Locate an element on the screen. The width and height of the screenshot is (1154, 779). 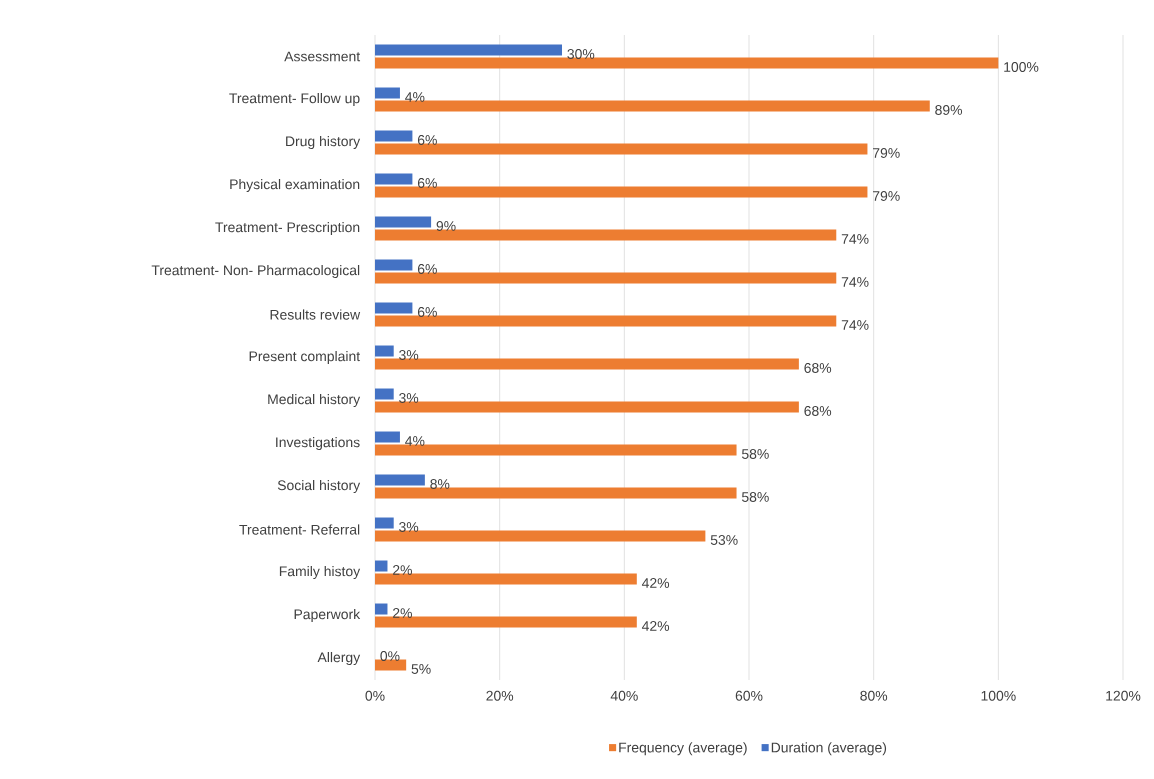
y-tick-label: Assessment is located at coordinates (322, 56).